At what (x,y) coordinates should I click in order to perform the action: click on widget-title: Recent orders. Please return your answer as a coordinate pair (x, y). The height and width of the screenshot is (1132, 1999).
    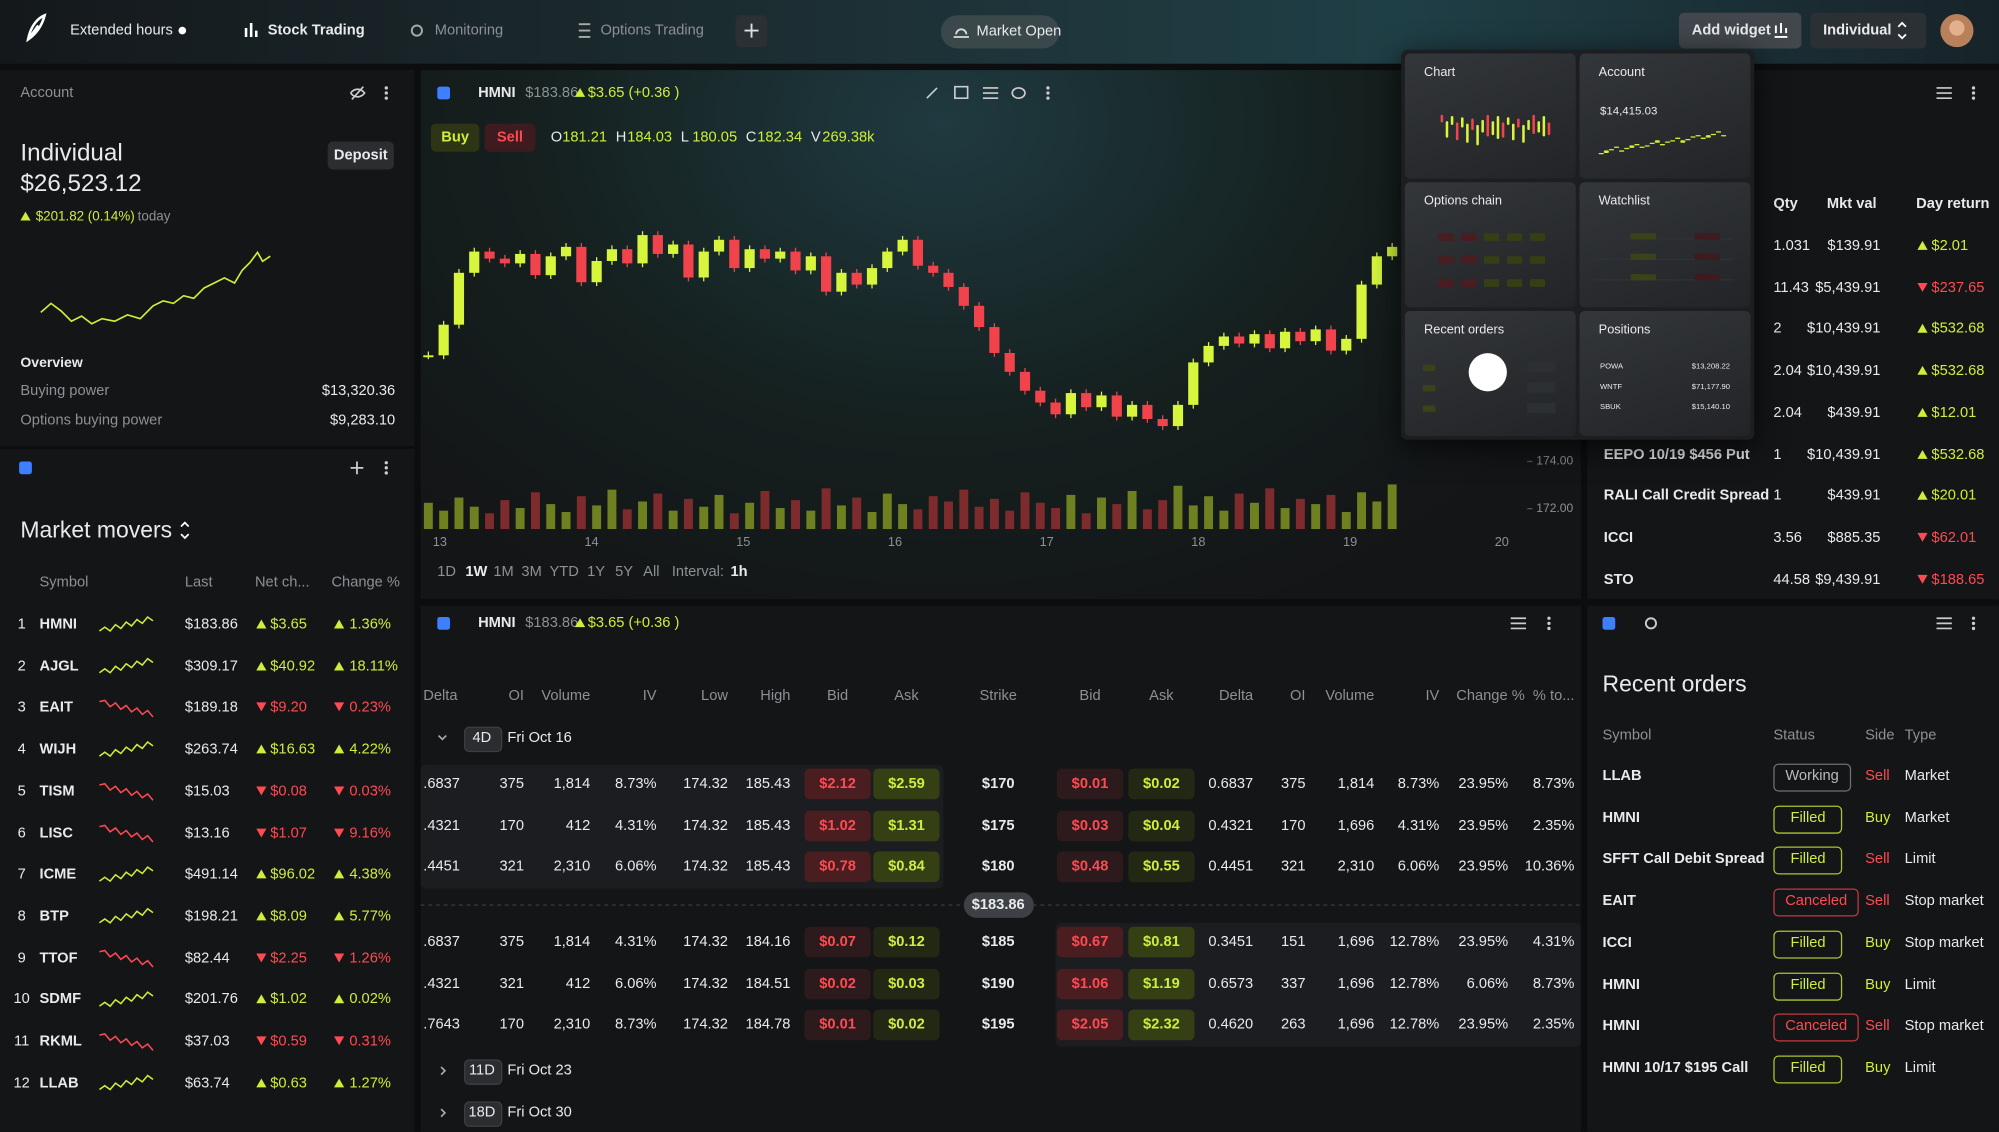
    Looking at the image, I should click on (1674, 684).